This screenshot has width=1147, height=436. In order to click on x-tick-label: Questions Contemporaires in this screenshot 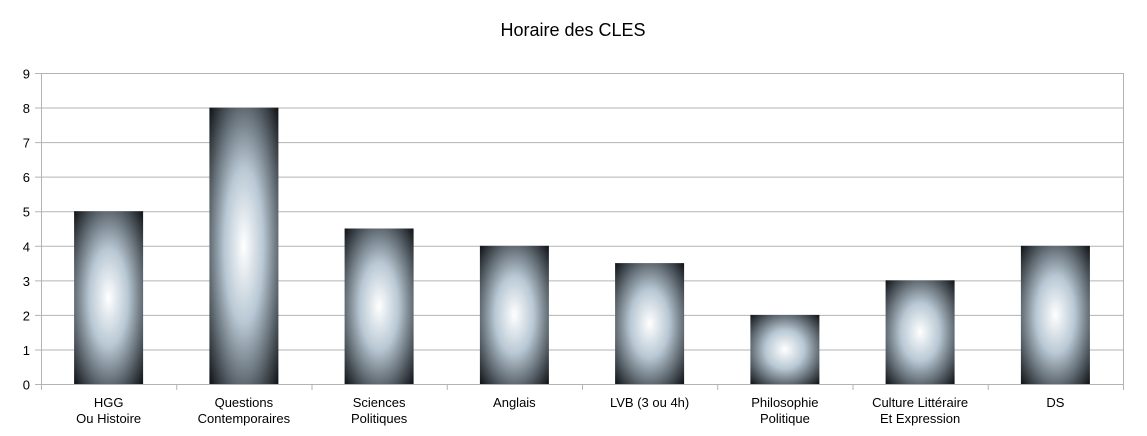, I will do `click(244, 410)`.